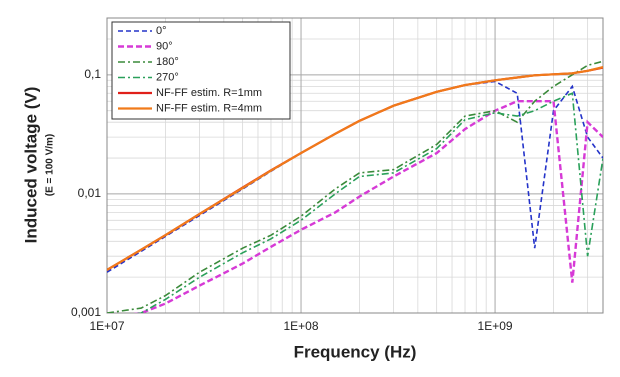  Describe the element at coordinates (164, 46) in the screenshot. I see `legend-label: 90°` at that location.